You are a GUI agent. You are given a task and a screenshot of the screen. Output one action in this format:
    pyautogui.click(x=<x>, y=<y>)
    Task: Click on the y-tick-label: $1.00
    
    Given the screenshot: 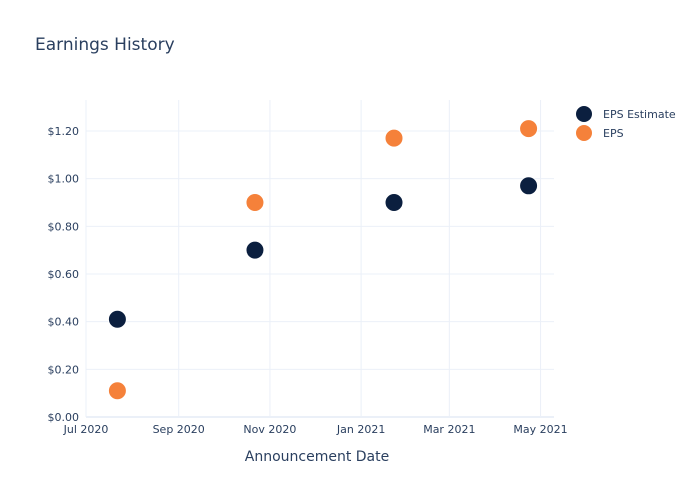 What is the action you would take?
    pyautogui.click(x=64, y=179)
    